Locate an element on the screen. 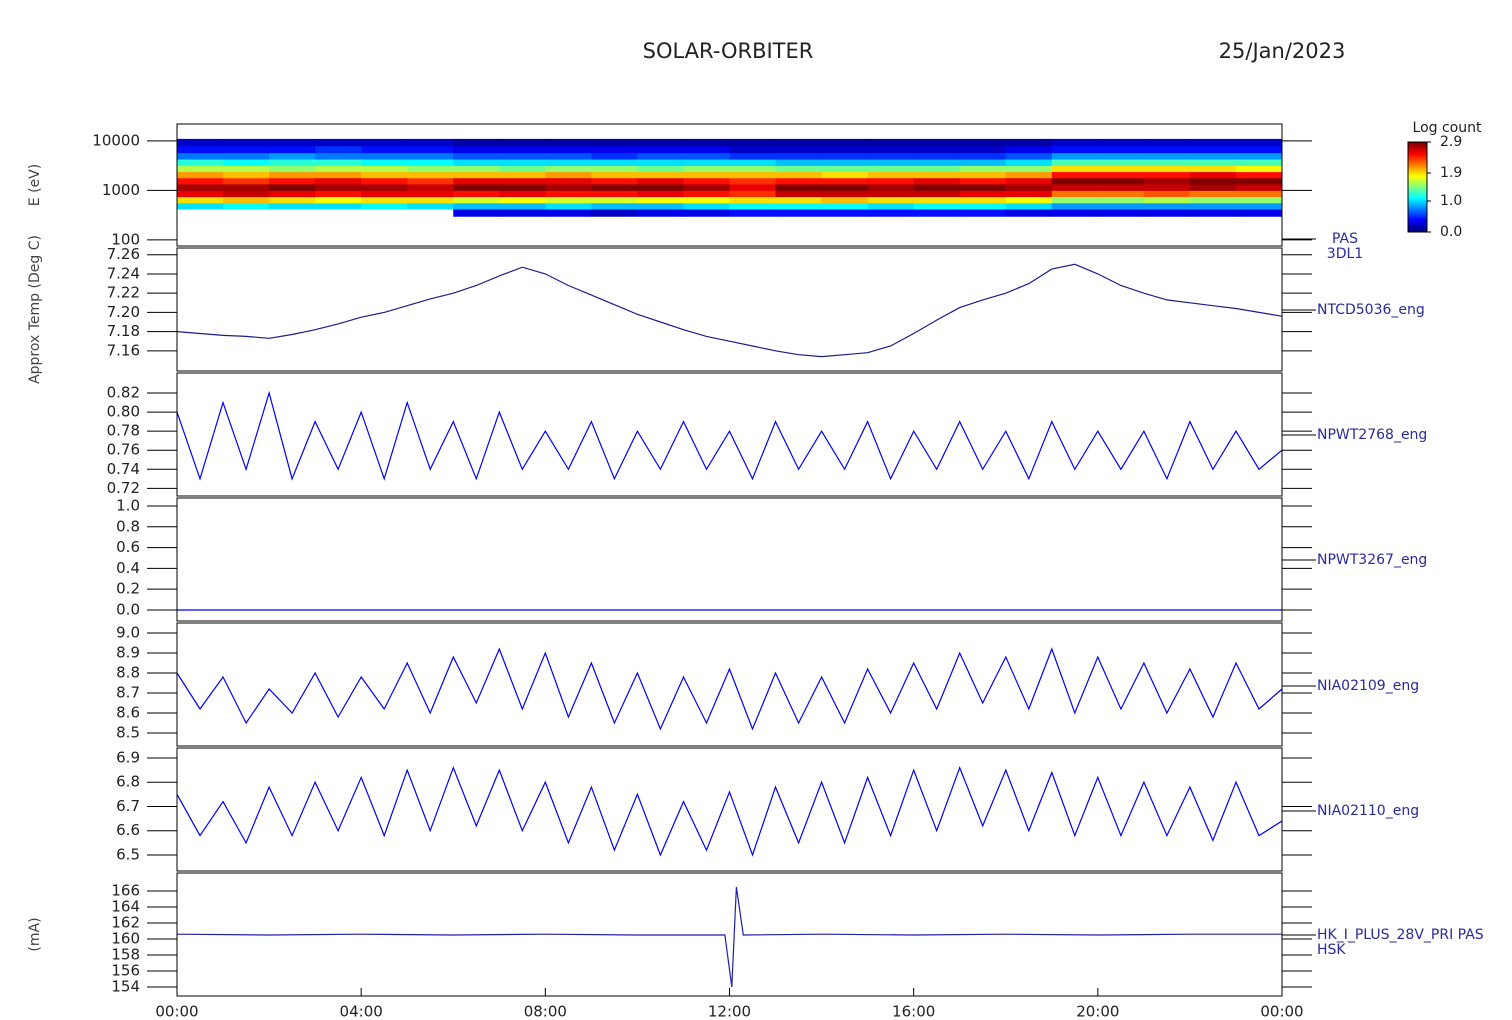 Image resolution: width=1512 pixels, height=1020 pixels. y-tick-label: 7.24 is located at coordinates (123, 273).